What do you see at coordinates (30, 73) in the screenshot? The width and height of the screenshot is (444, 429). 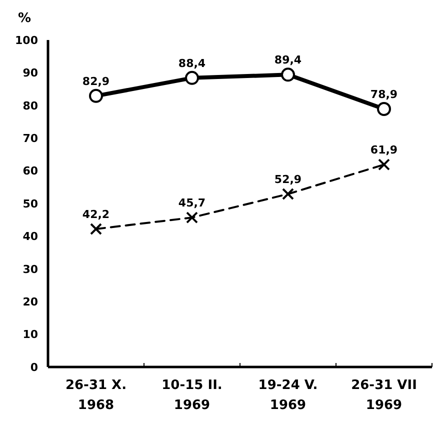 I see `y-tick-label: 90` at bounding box center [30, 73].